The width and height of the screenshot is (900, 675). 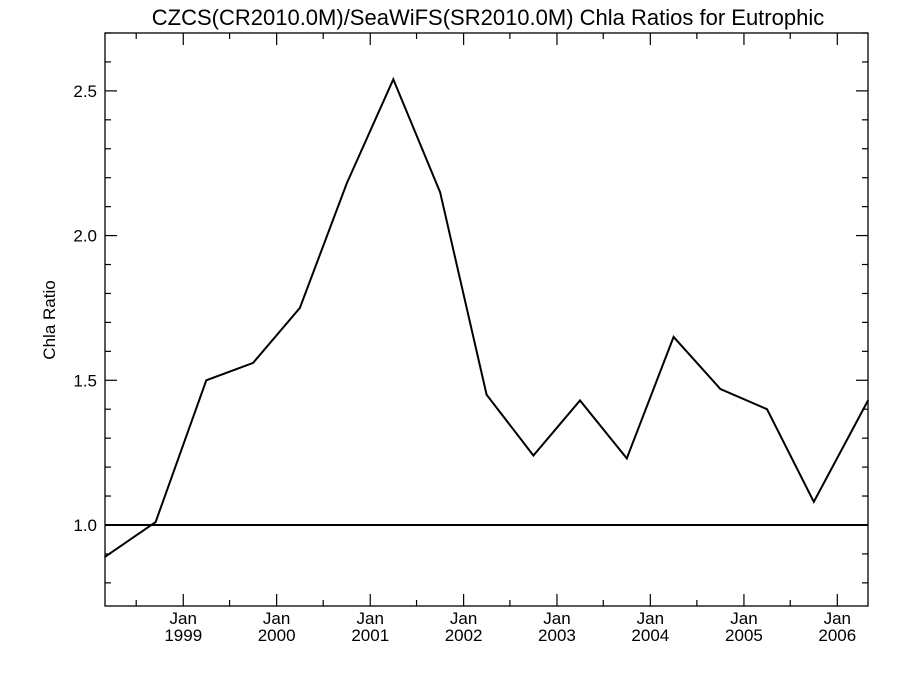 I want to click on x-tick-year-label: 2004, so click(x=650, y=635).